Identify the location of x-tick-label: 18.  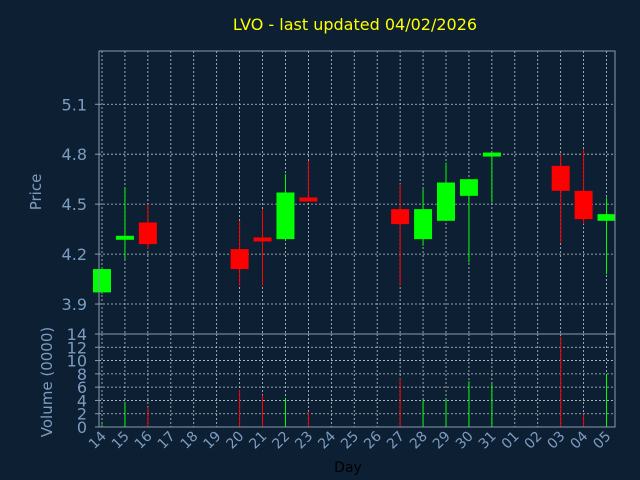
(190, 441).